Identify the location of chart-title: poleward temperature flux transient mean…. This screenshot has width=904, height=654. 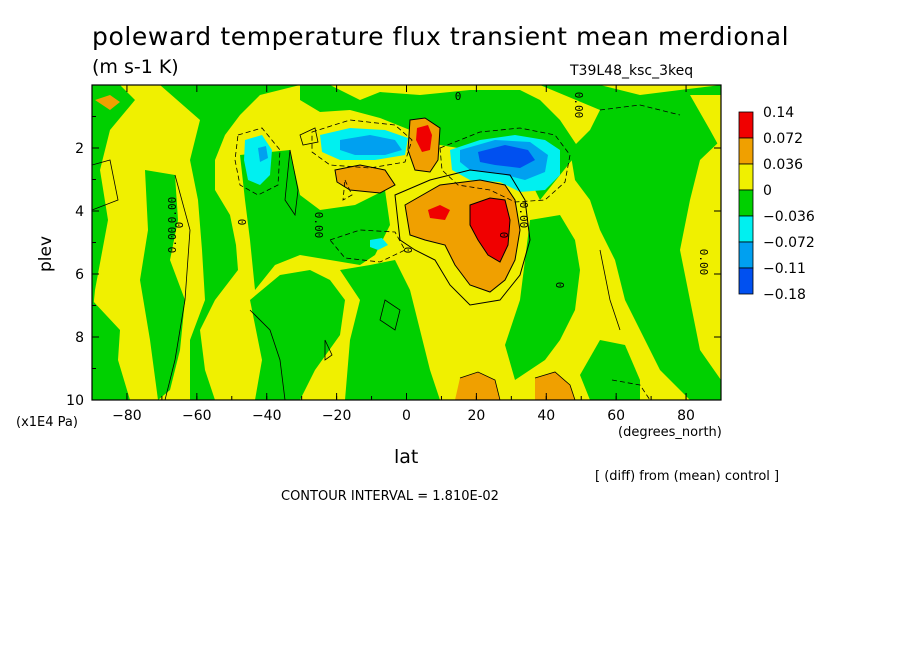
(441, 36).